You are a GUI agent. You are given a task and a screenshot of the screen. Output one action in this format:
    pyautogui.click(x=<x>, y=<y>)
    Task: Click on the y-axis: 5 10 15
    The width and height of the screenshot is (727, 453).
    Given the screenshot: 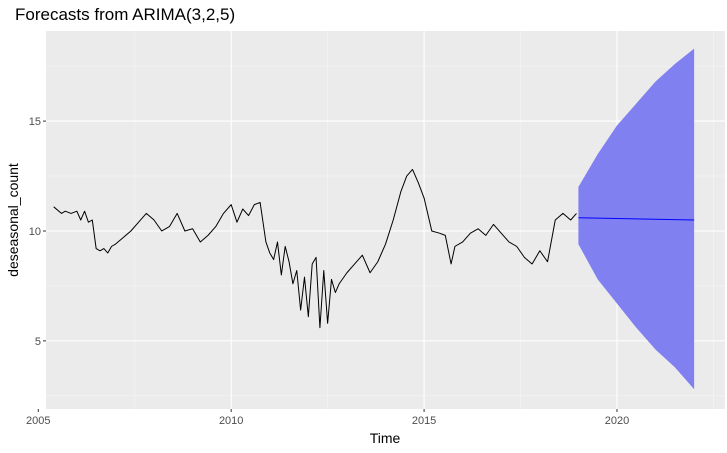 What is the action you would take?
    pyautogui.click(x=37, y=232)
    